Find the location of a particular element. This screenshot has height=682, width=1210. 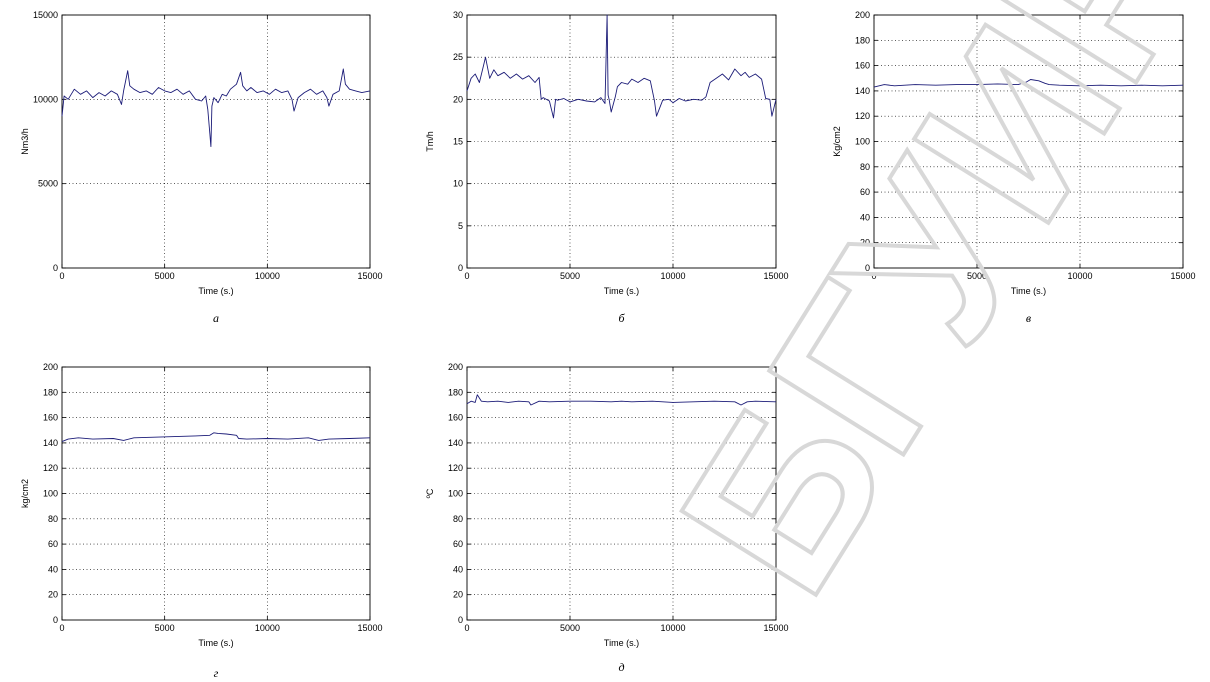

panel-caption: в is located at coordinates (1028, 318).